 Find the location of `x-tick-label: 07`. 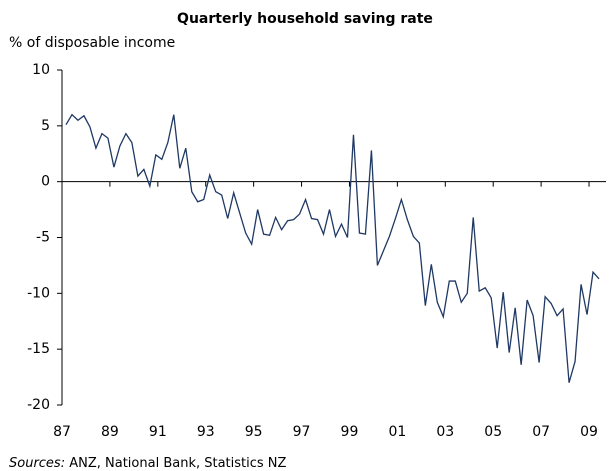

x-tick-label: 07 is located at coordinates (541, 432).